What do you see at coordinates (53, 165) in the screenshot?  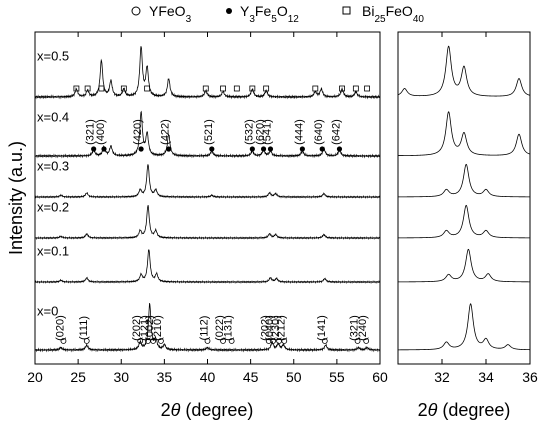 I see `series-label: x=0.3` at bounding box center [53, 165].